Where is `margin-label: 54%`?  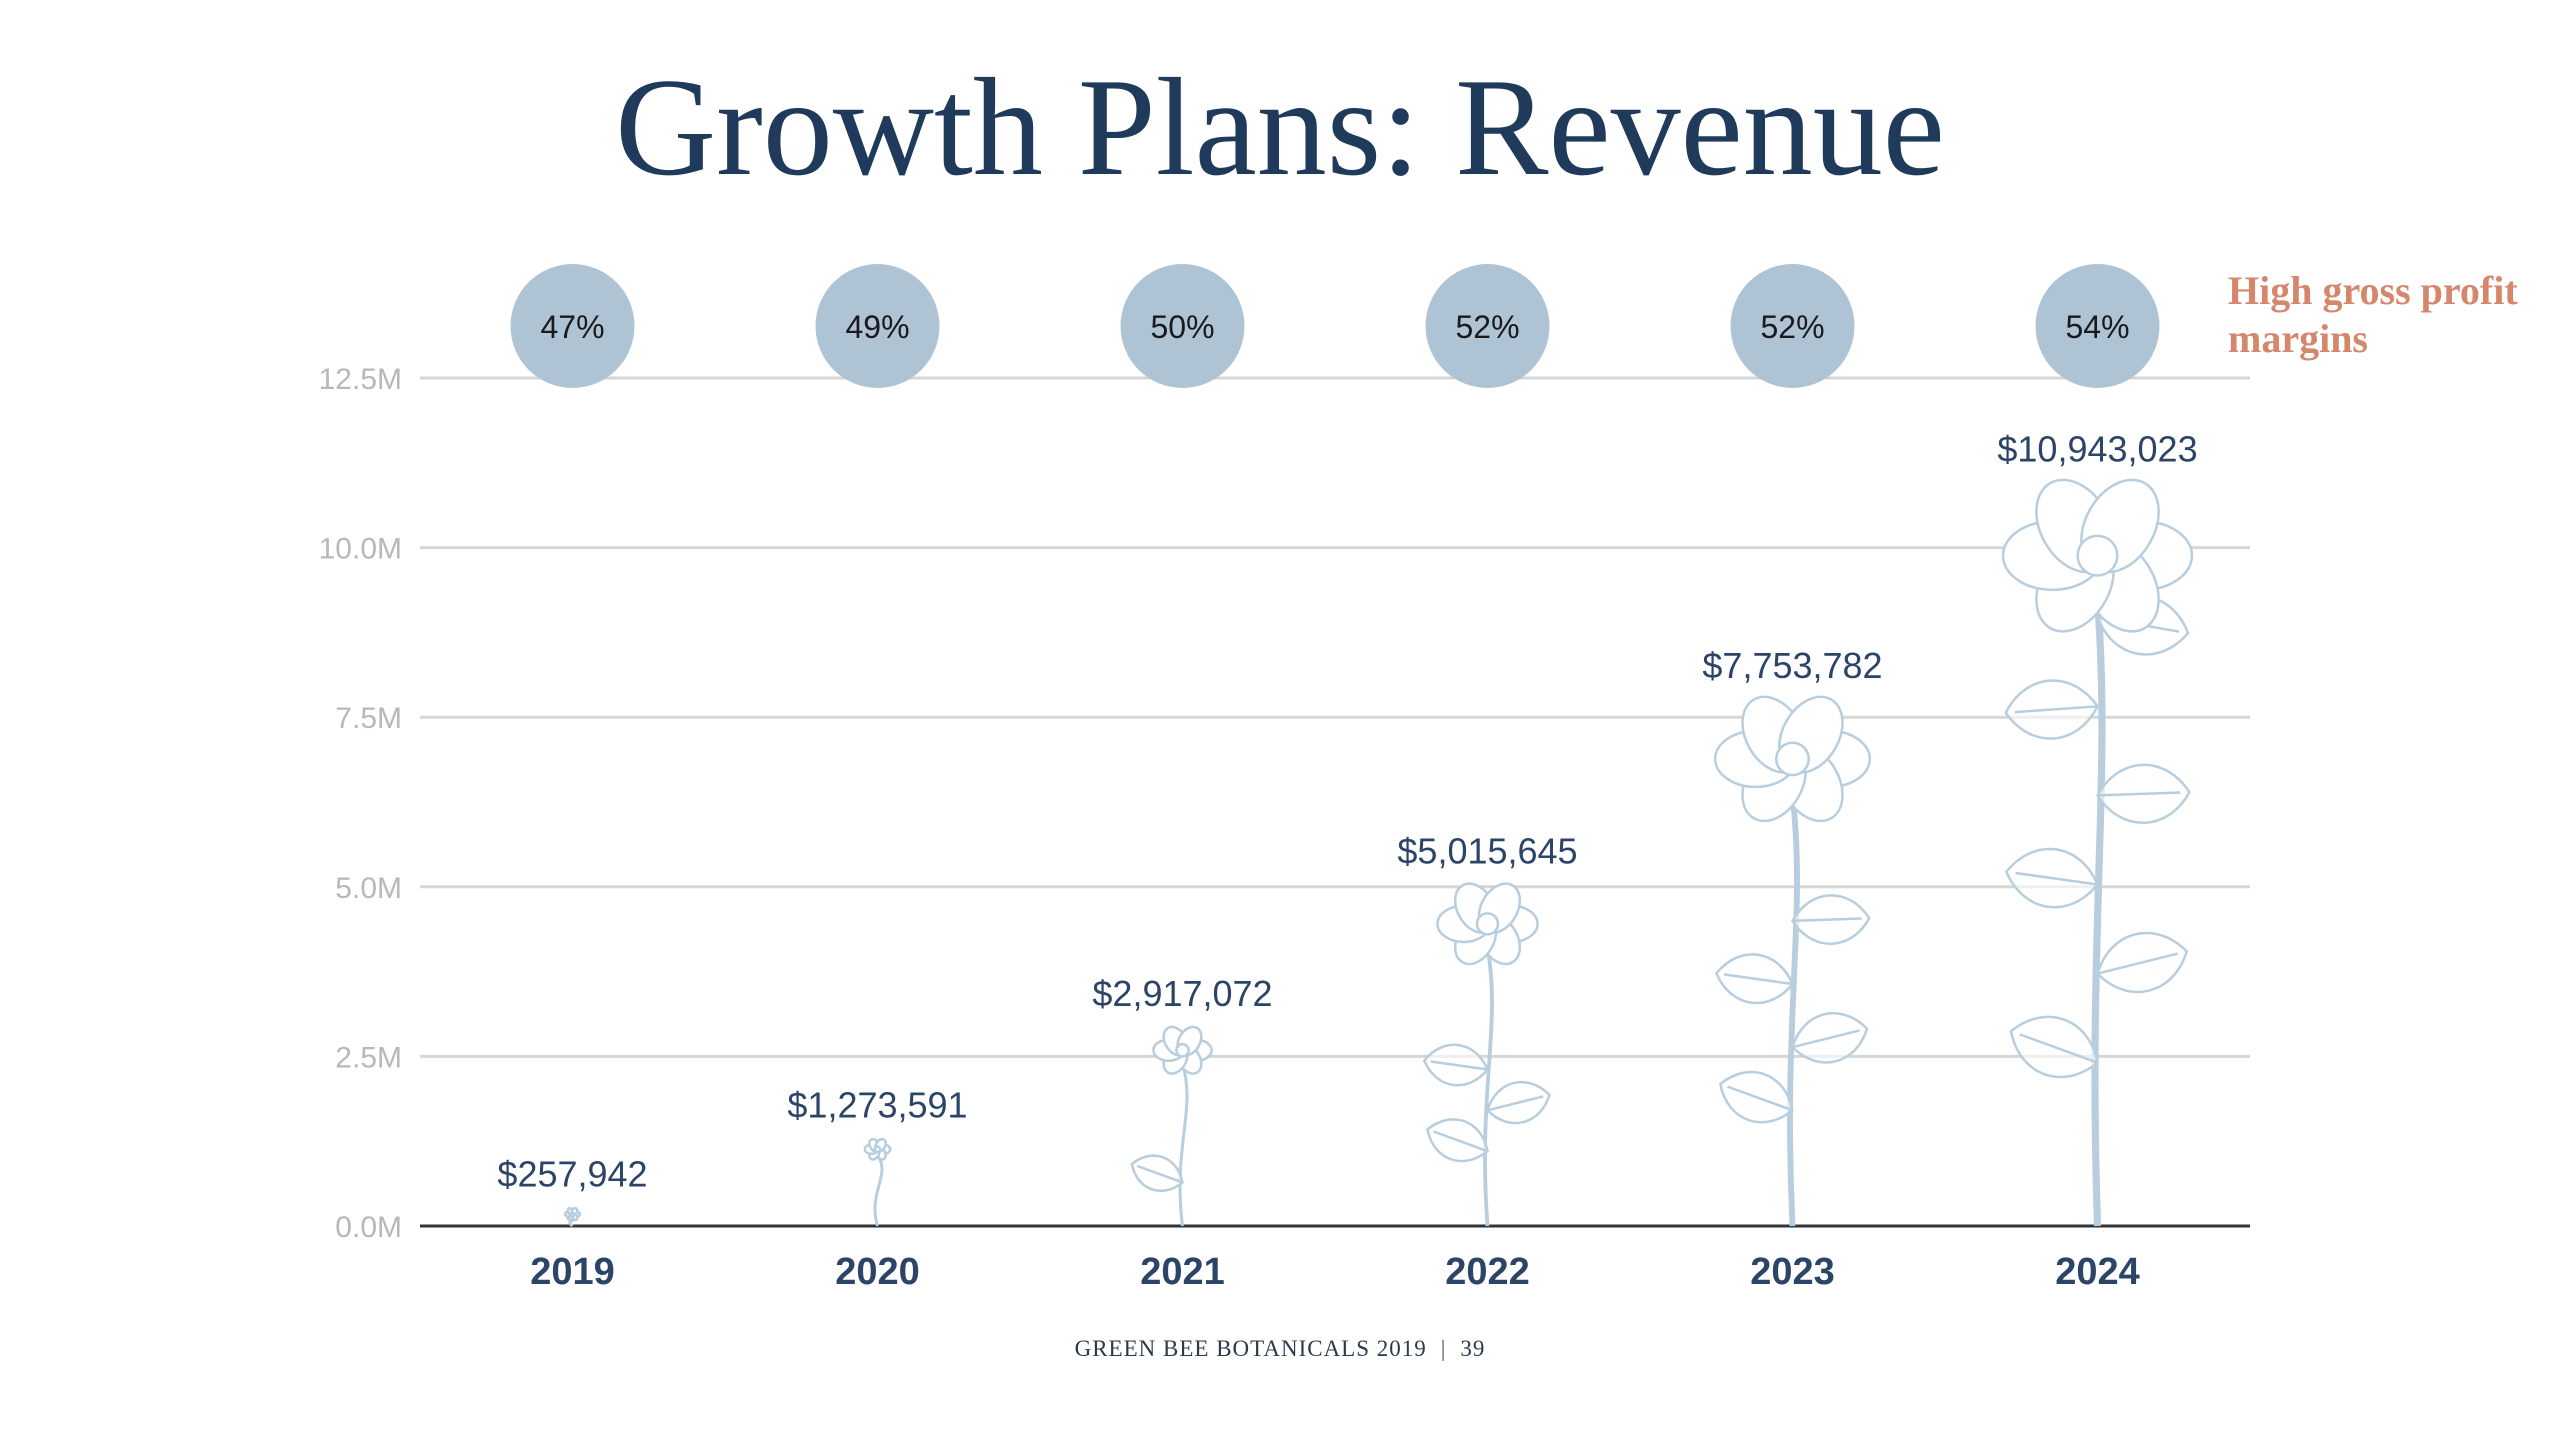 margin-label: 54% is located at coordinates (2097, 327).